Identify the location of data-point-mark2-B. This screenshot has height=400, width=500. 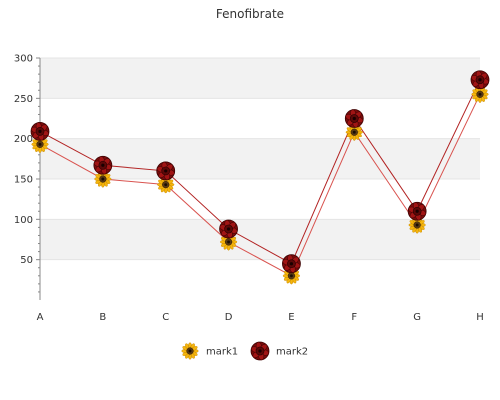
(103, 165).